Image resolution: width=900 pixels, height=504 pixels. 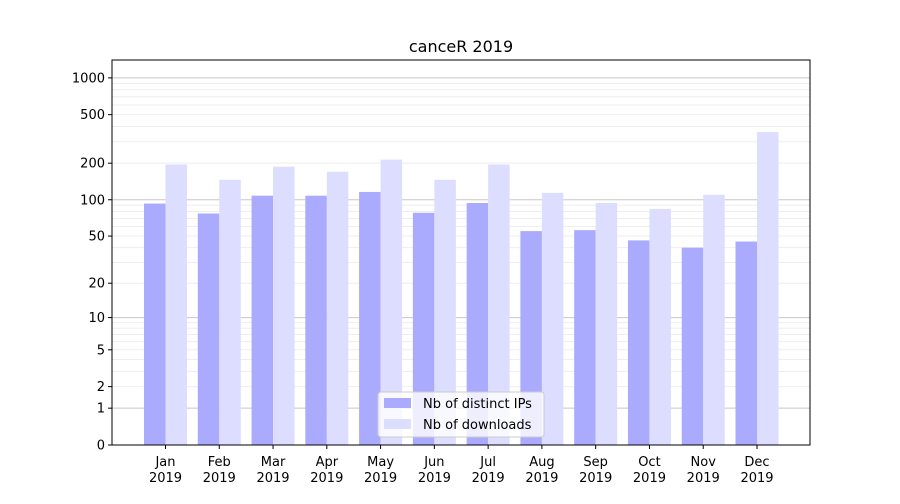 I want to click on y-tick-label: 20, so click(x=96, y=284).